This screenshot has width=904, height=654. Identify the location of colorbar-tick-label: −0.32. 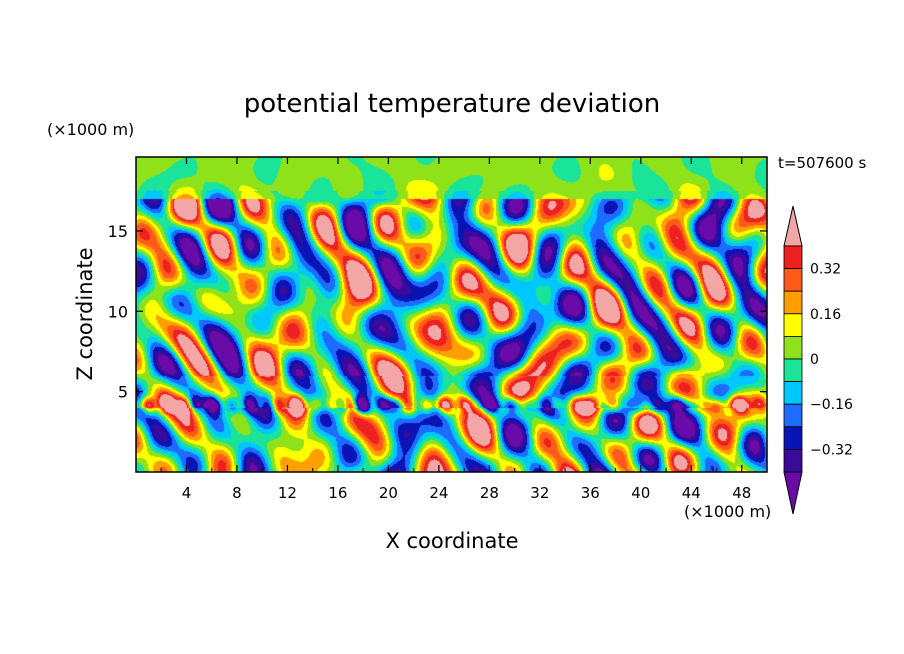
(831, 450).